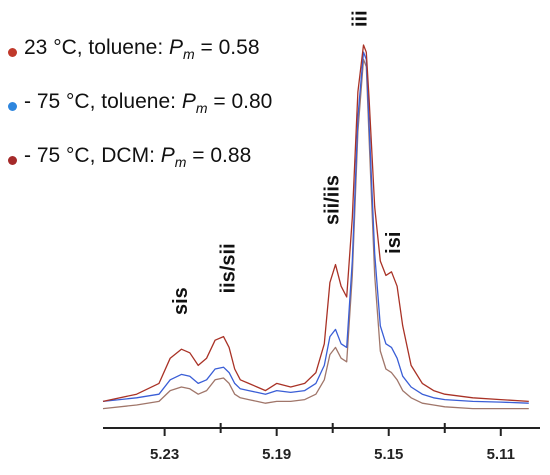 The image size is (550, 475). Describe the element at coordinates (164, 454) in the screenshot. I see `x-tick-label: 5.23` at that location.